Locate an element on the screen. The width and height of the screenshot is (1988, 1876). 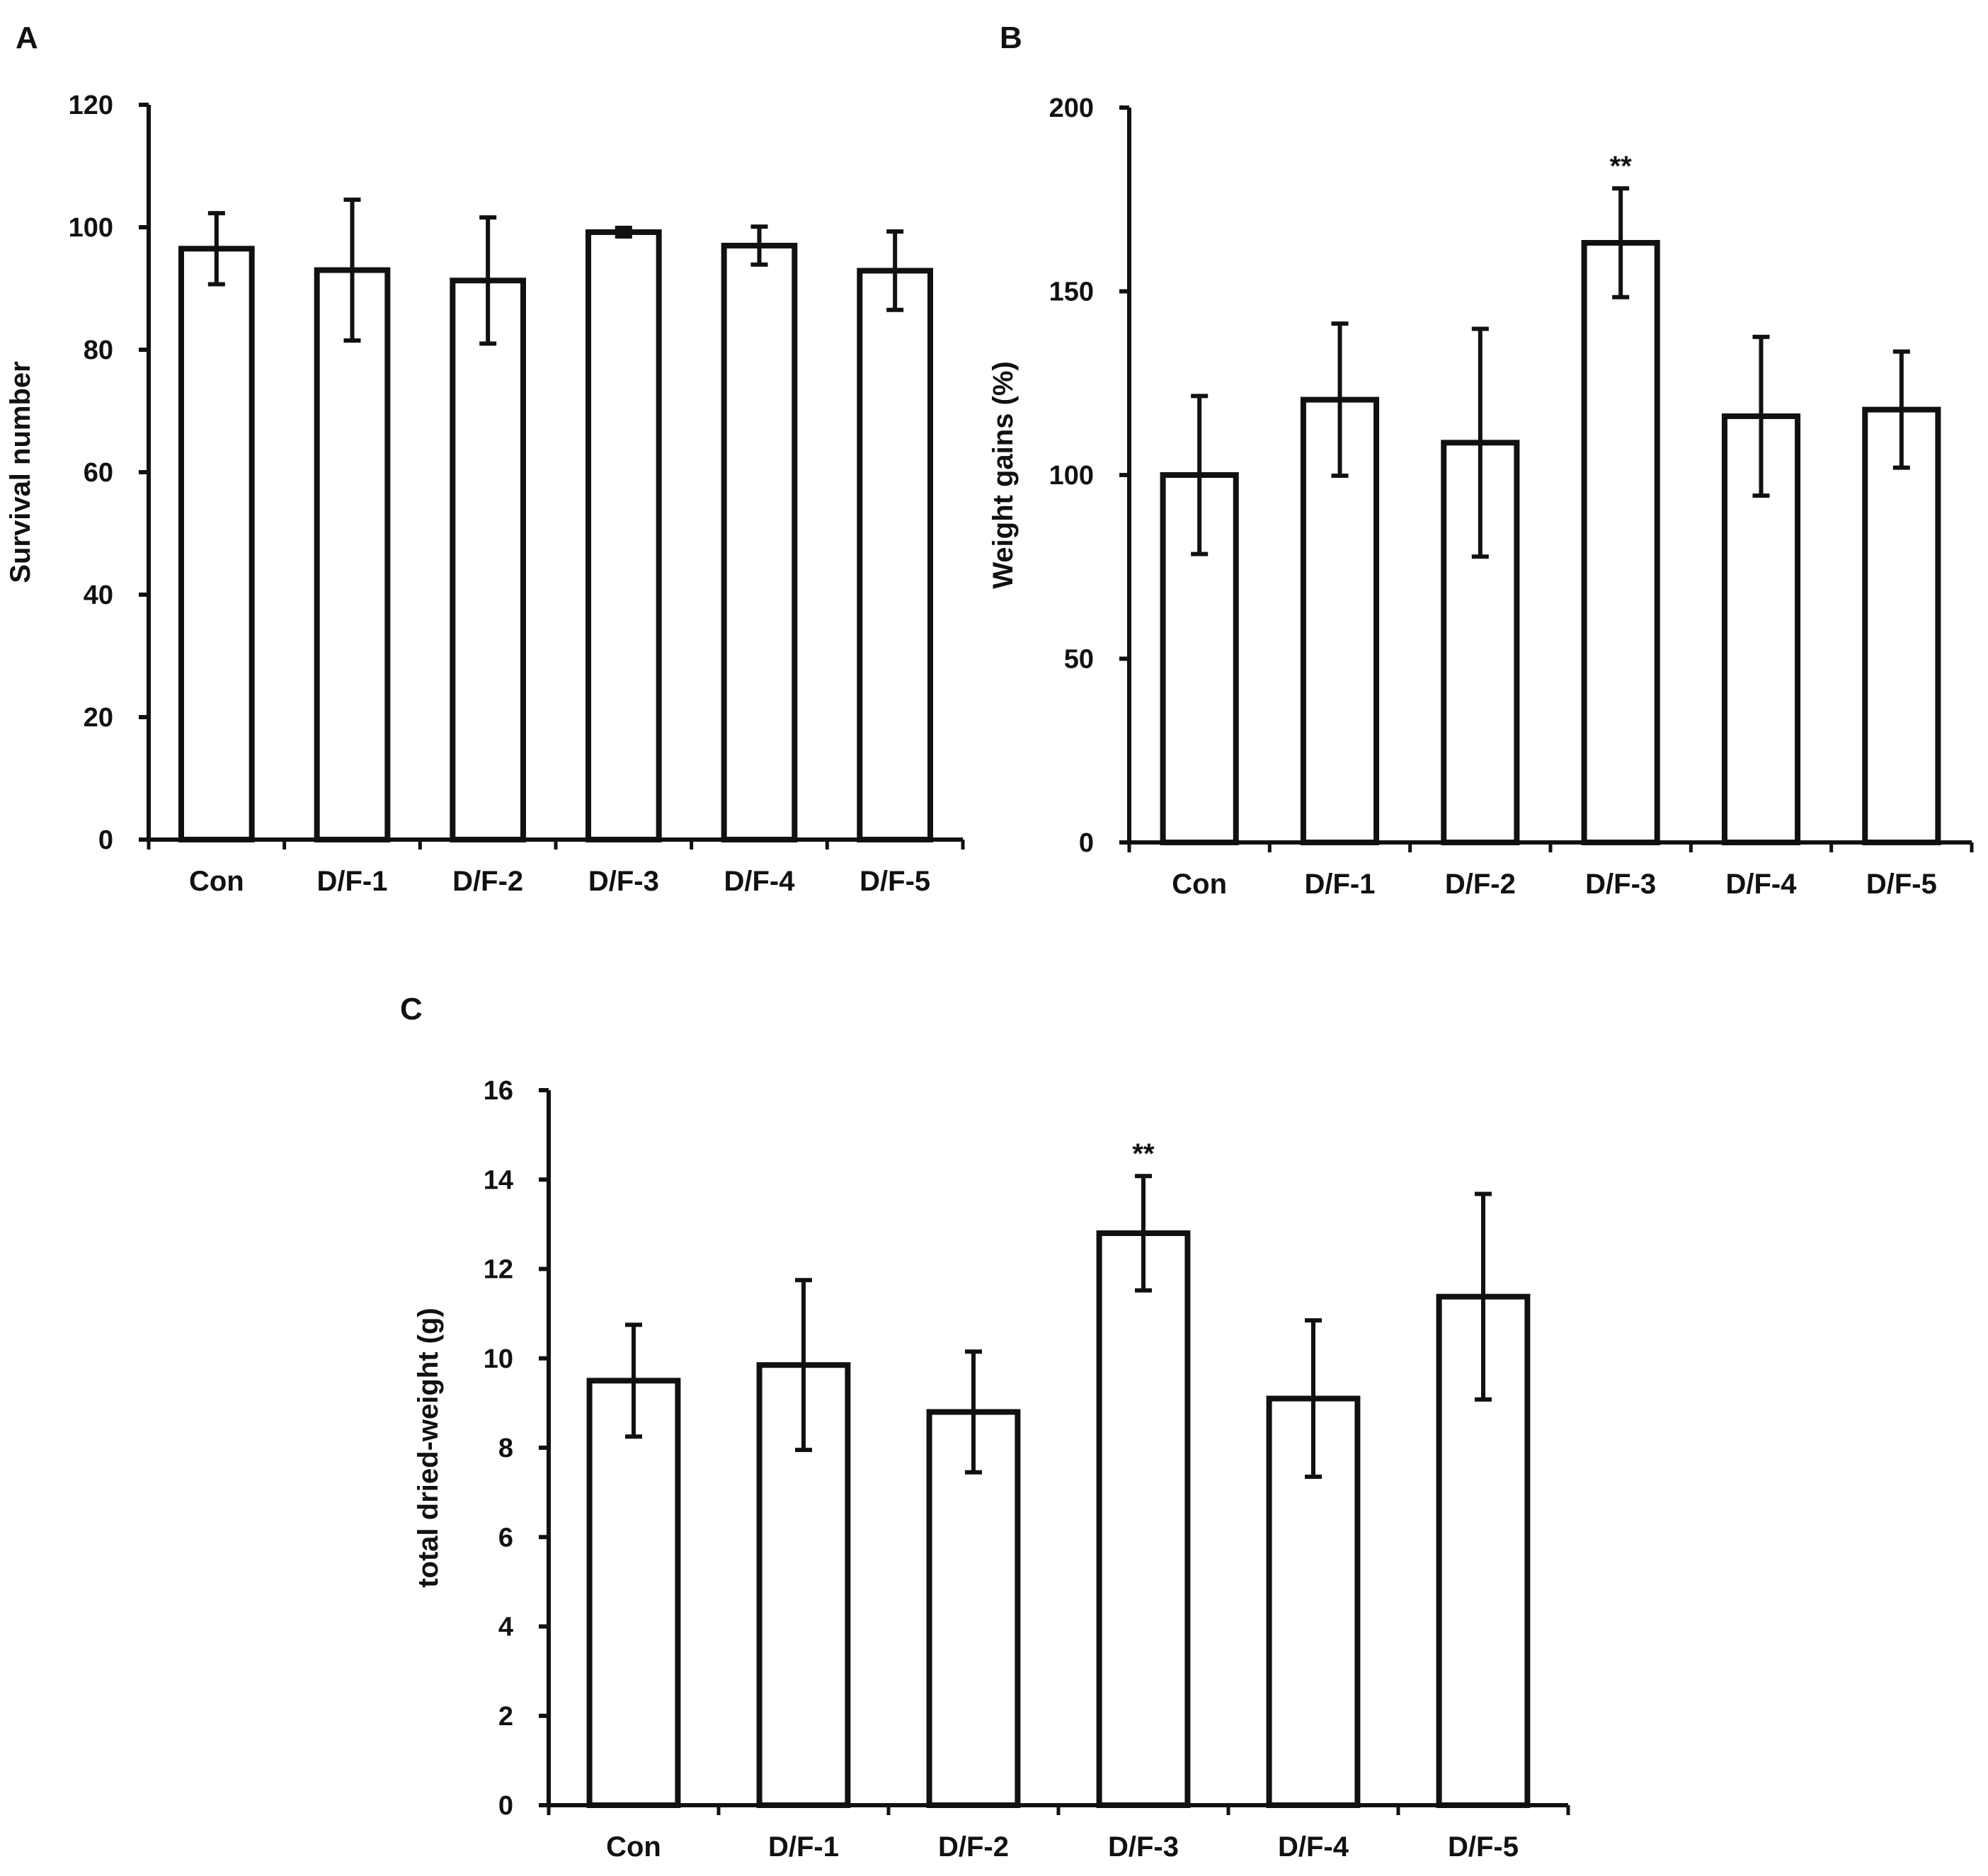
panel-b-category-label: Con is located at coordinates (1199, 884).